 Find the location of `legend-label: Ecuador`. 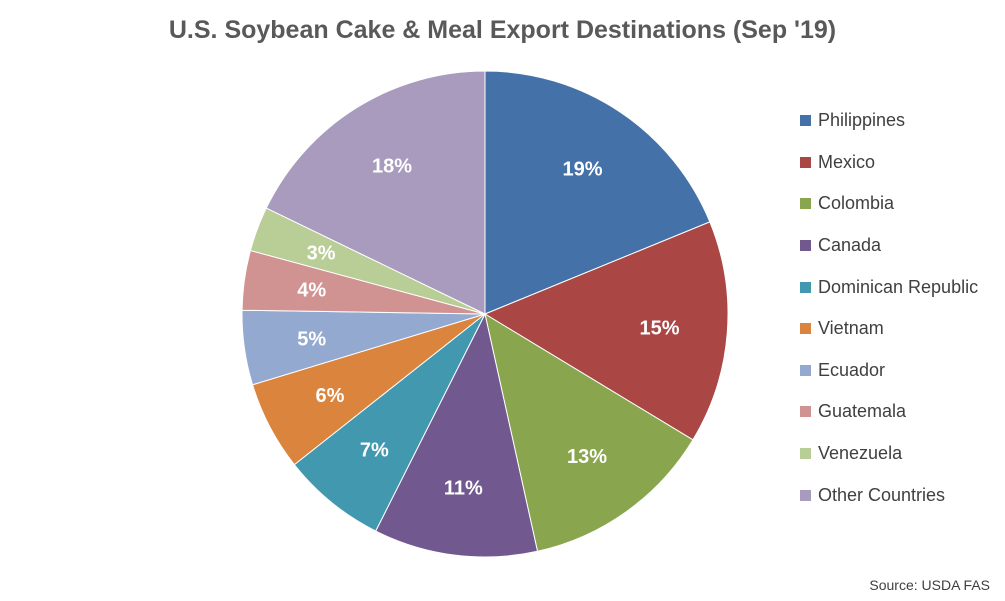

legend-label: Ecuador is located at coordinates (852, 369).